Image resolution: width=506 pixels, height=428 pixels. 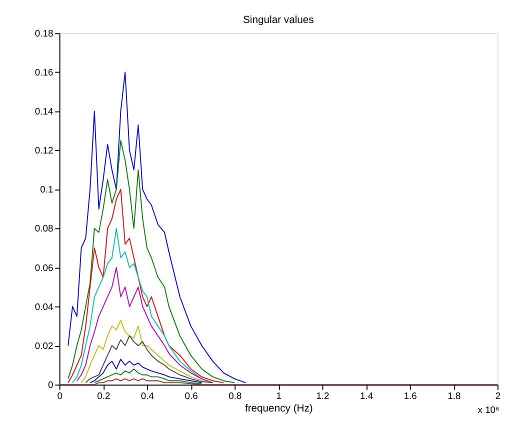 I want to click on x-tick-label: 2, so click(x=498, y=396).